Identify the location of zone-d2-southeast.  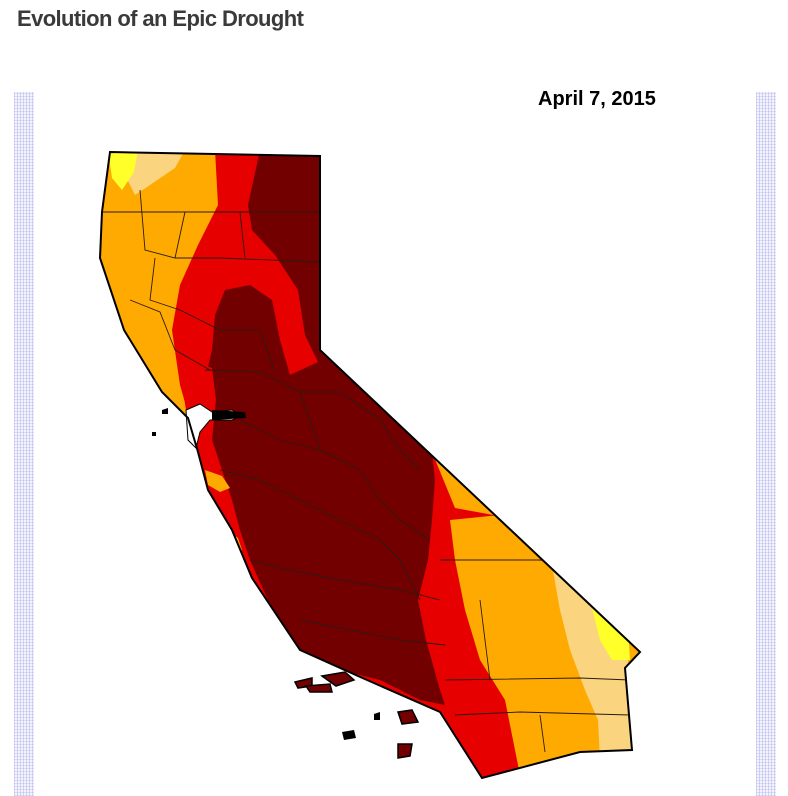
(540, 645).